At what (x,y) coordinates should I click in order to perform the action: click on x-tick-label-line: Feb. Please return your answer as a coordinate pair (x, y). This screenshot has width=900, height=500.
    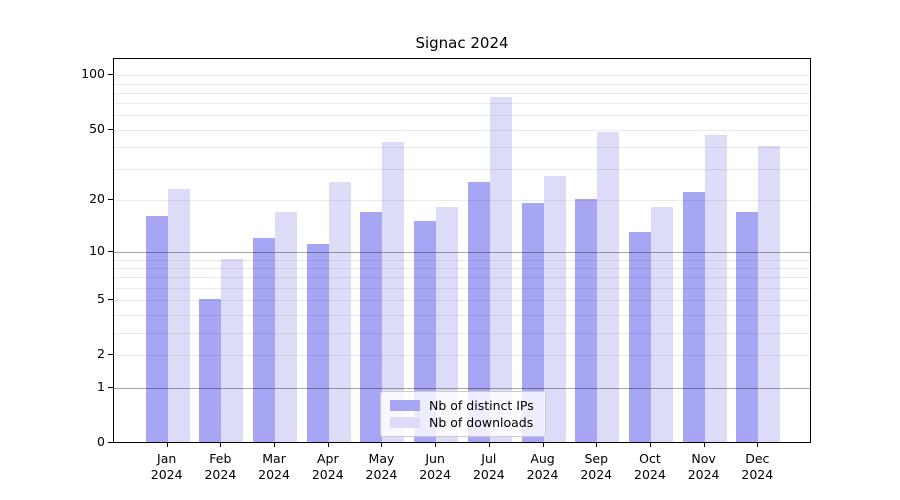
    Looking at the image, I should click on (220, 458).